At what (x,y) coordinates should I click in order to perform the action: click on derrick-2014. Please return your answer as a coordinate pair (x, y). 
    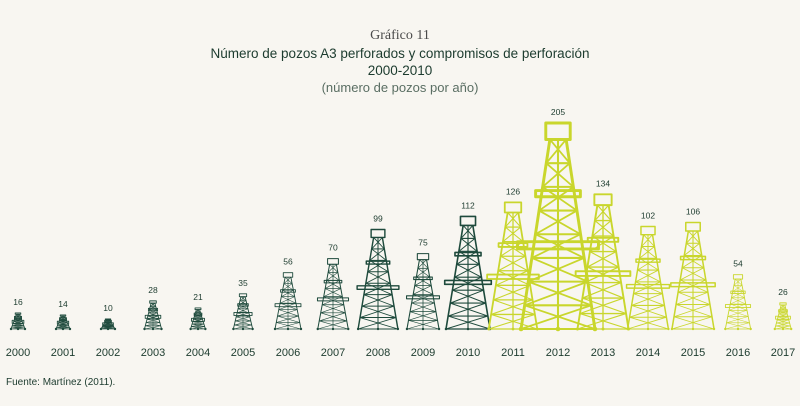
    Looking at the image, I should click on (648, 278).